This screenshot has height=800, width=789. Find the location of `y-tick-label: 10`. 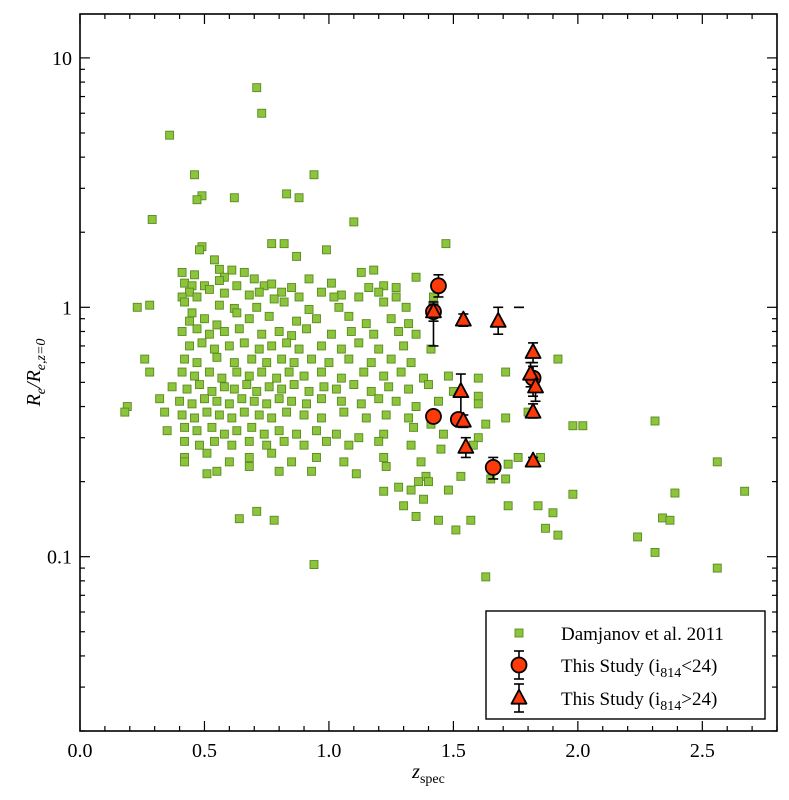

y-tick-label: 10 is located at coordinates (62, 59).